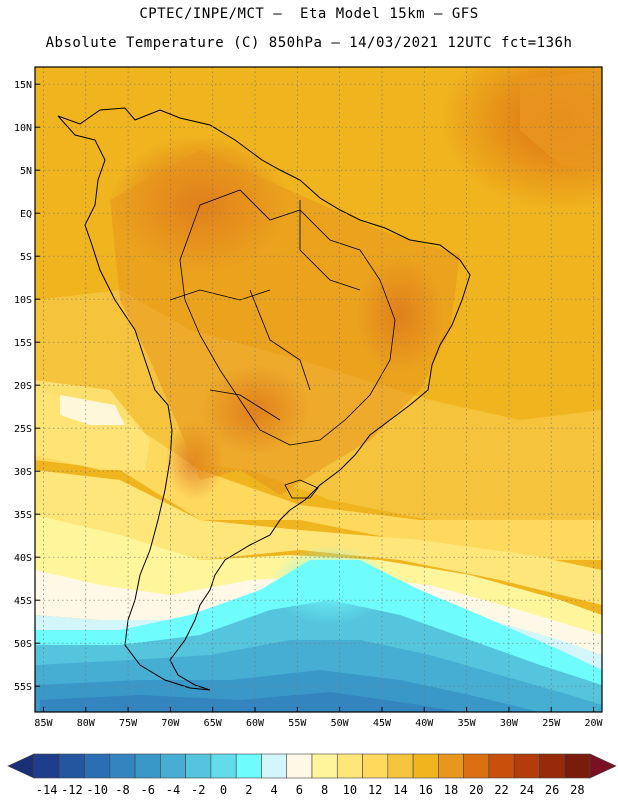  Describe the element at coordinates (248, 790) in the screenshot. I see `colorbar-label: 2` at that location.